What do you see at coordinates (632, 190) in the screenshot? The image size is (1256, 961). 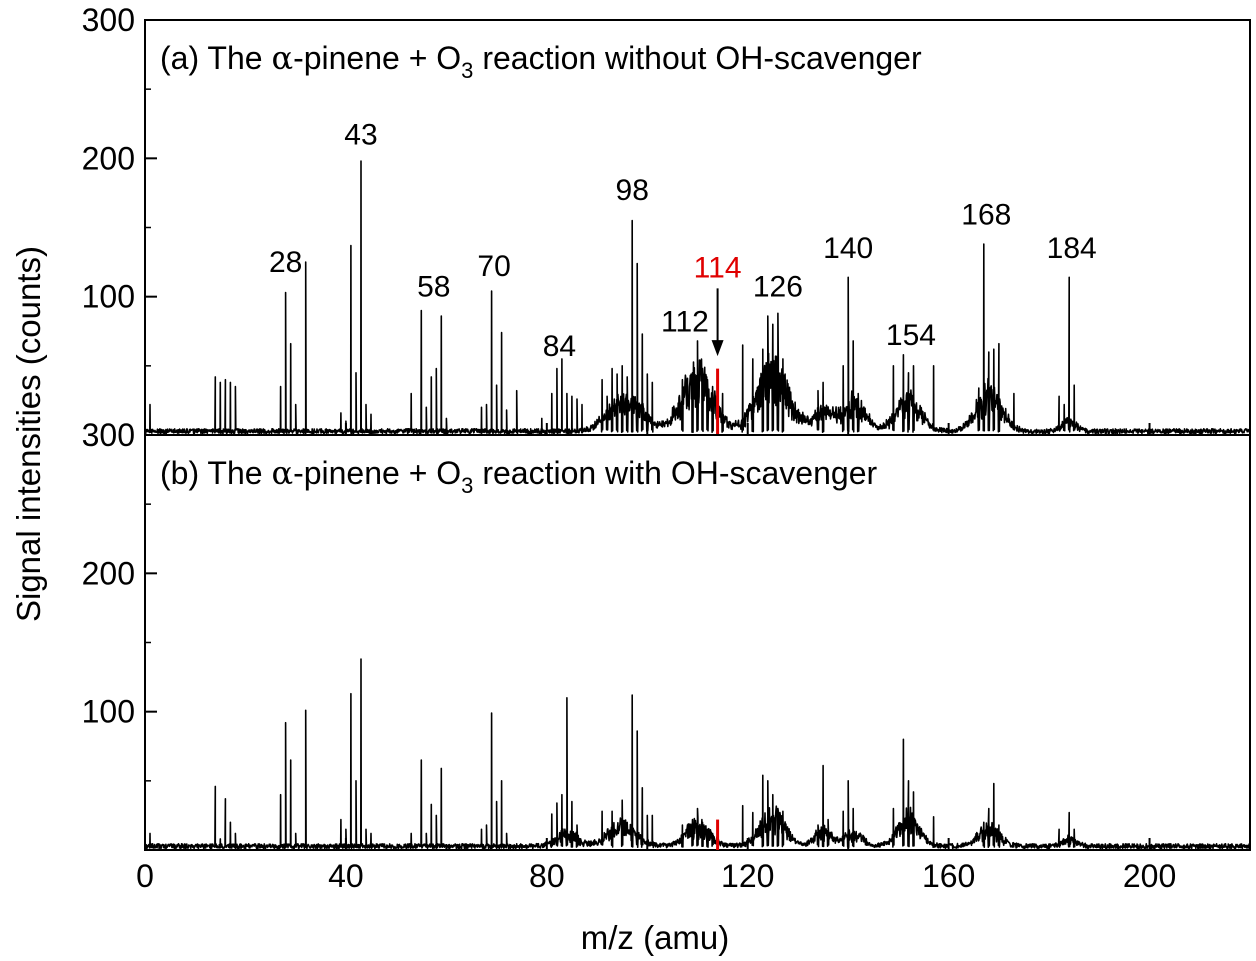 I see `peak-label: 98` at bounding box center [632, 190].